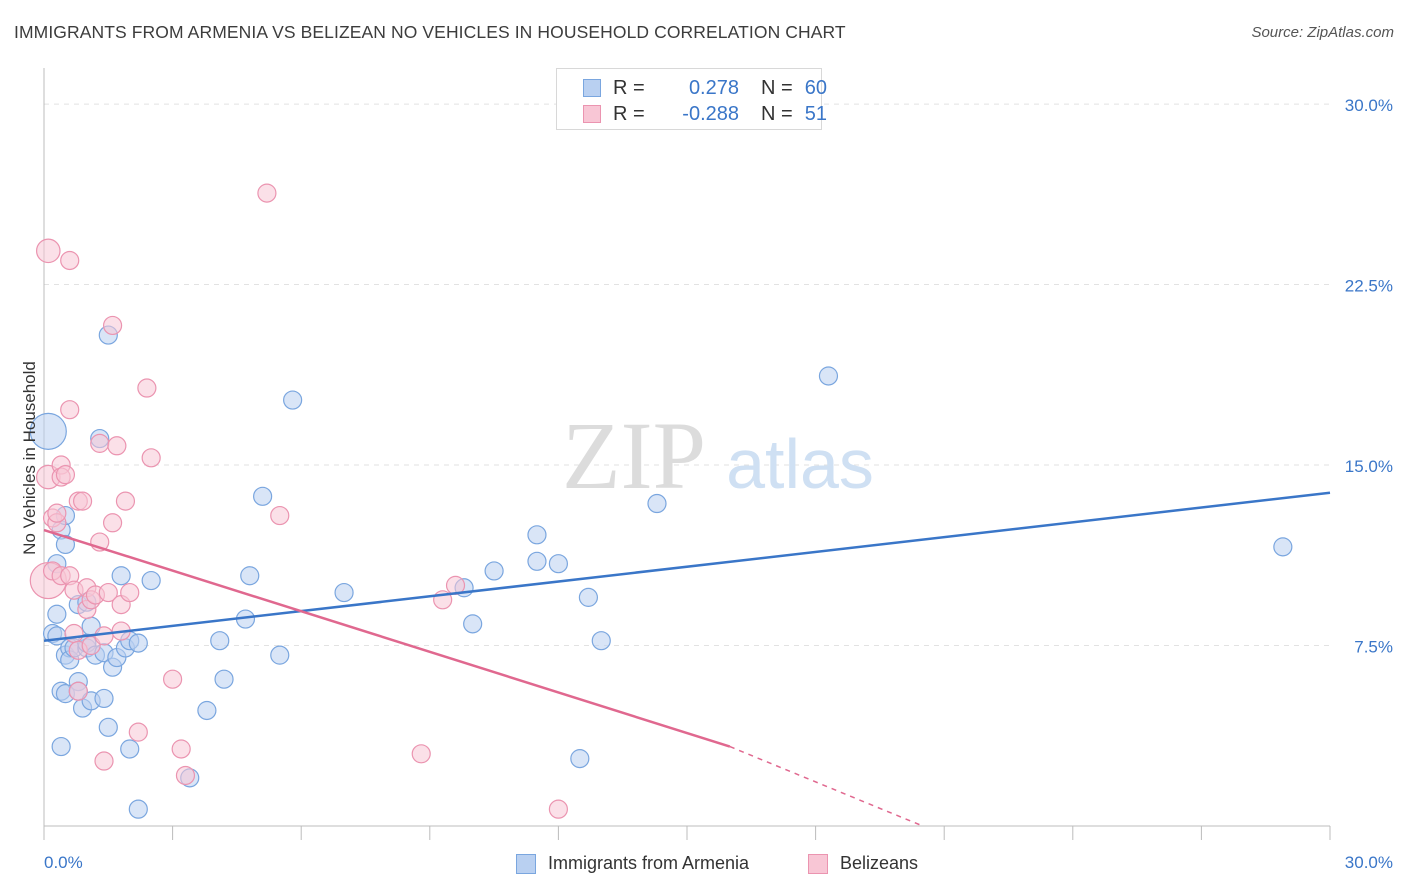 This screenshot has width=1406, height=892. Describe the element at coordinates (815, 88) in the screenshot. I see `n-value-armenia: 60` at that location.